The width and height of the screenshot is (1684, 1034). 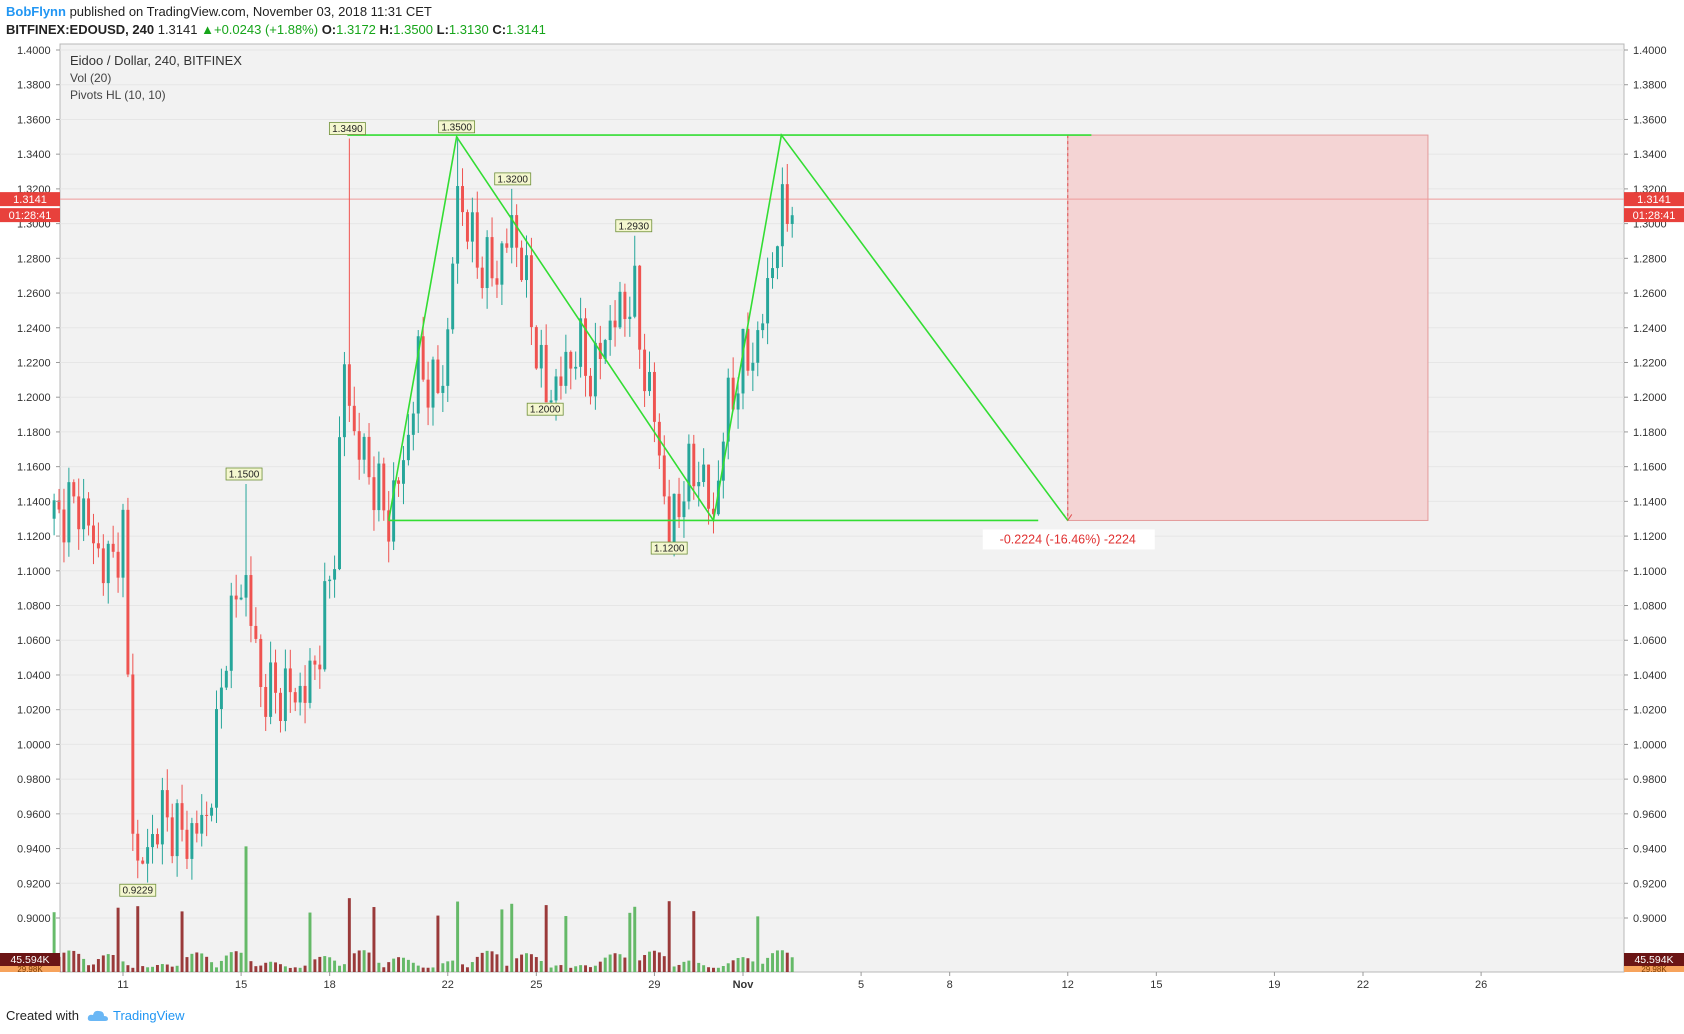 What do you see at coordinates (1654, 199) in the screenshot?
I see `price-badge-right` at bounding box center [1654, 199].